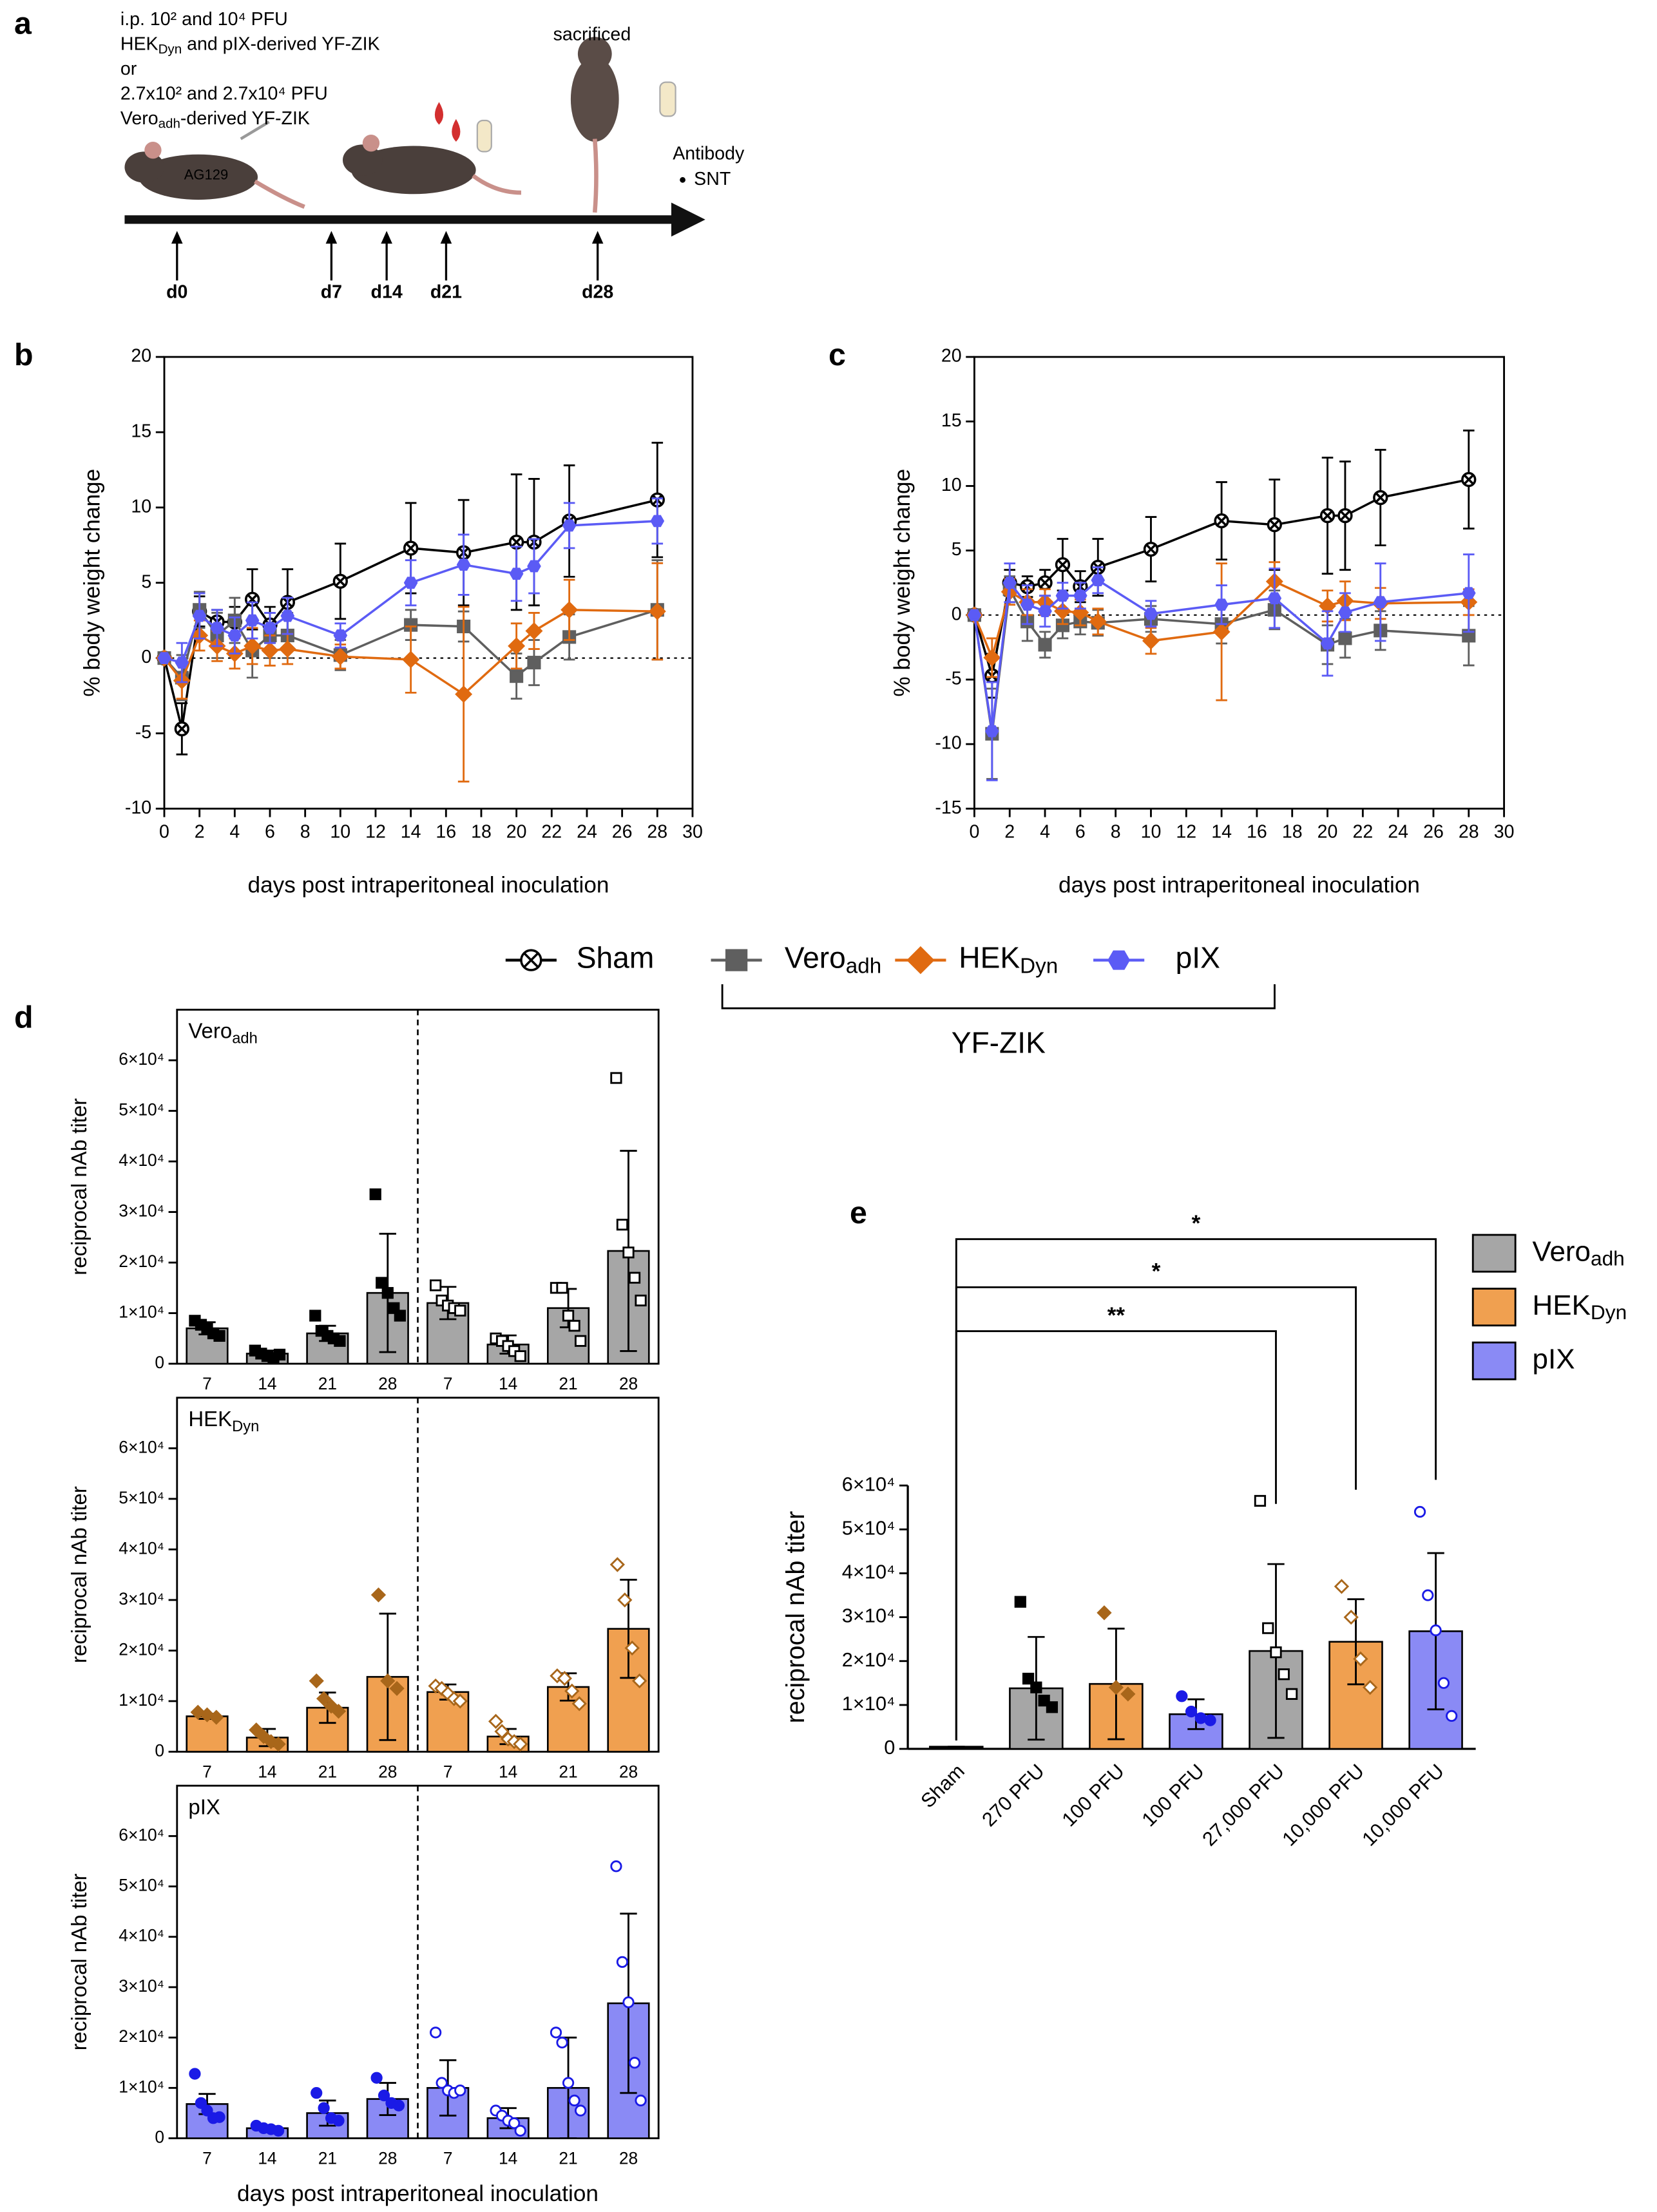 This screenshot has width=1657, height=2212. Describe the element at coordinates (1323, 1805) in the screenshot. I see `x-tick-label: 10,000 PFU` at that location.